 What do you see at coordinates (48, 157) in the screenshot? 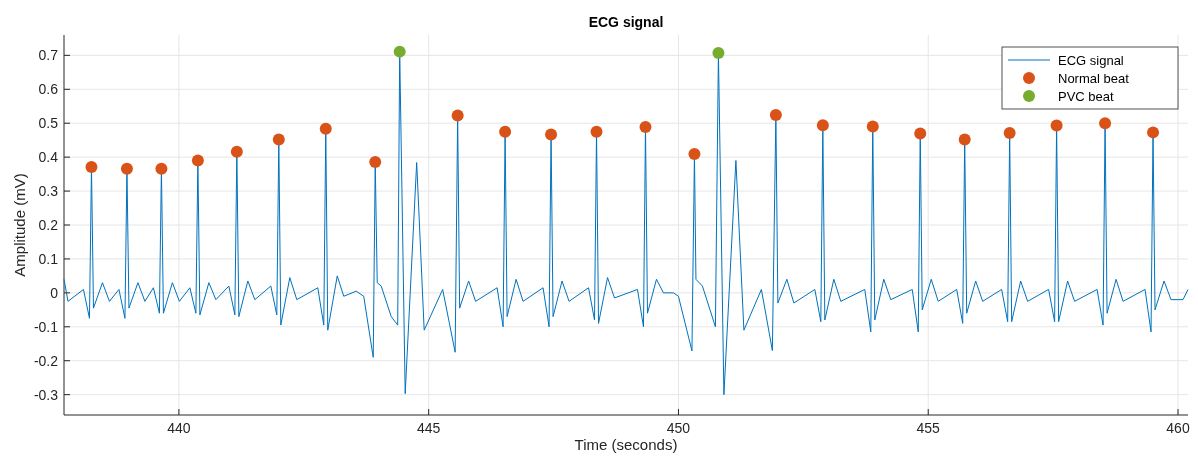
I see `y-tick-label: 0.4` at bounding box center [48, 157].